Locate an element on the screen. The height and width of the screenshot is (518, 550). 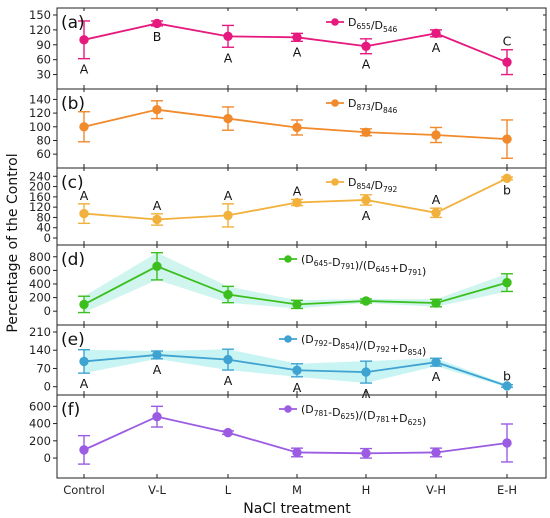
y-tick-label: 800 is located at coordinates (40, 257).